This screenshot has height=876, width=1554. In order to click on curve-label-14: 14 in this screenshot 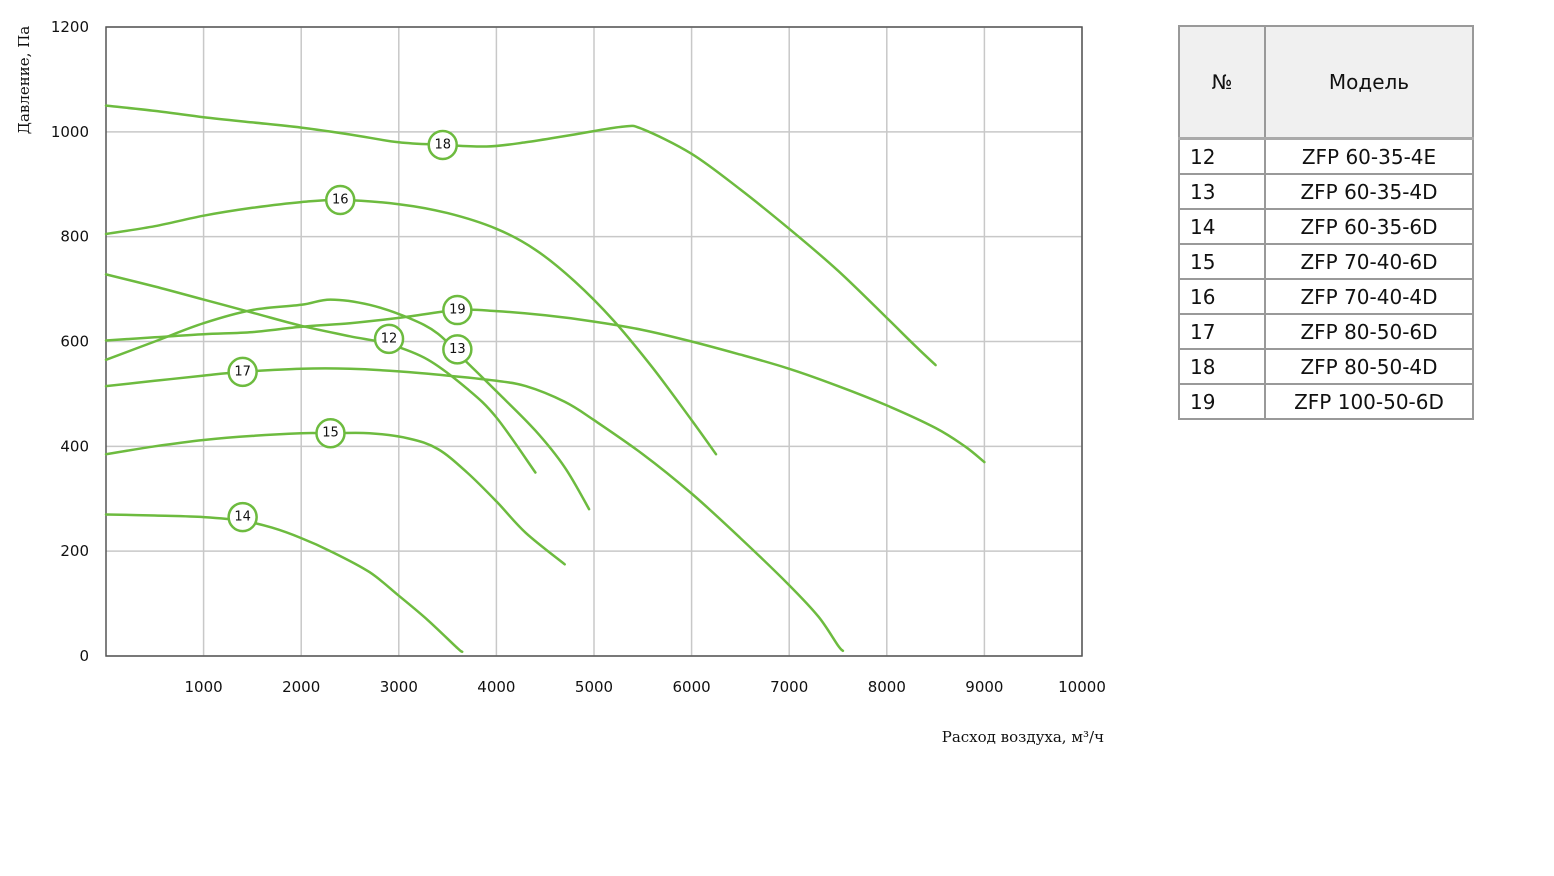, I will do `click(242, 517)`.